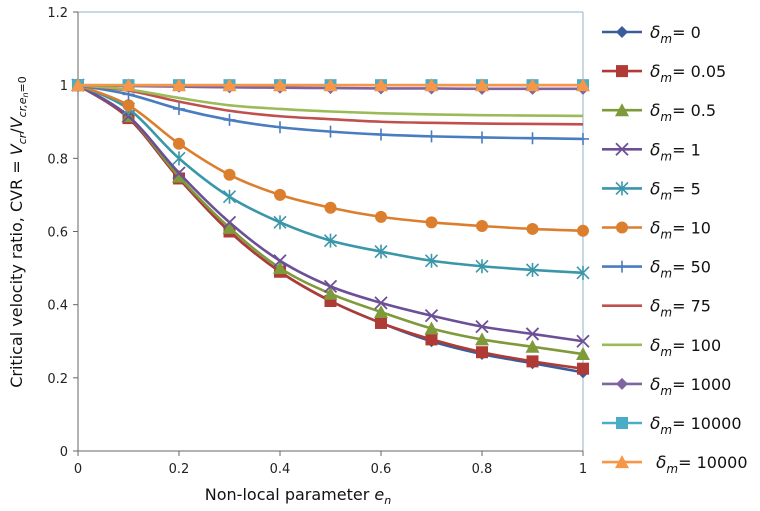  I want to click on x-tick-label: 0.4, so click(280, 469).